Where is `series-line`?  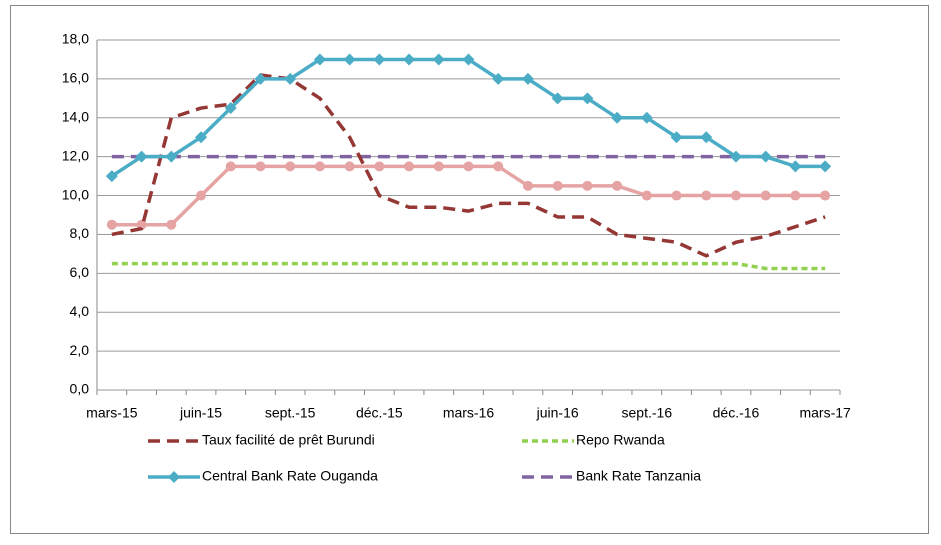
series-line is located at coordinates (468, 266).